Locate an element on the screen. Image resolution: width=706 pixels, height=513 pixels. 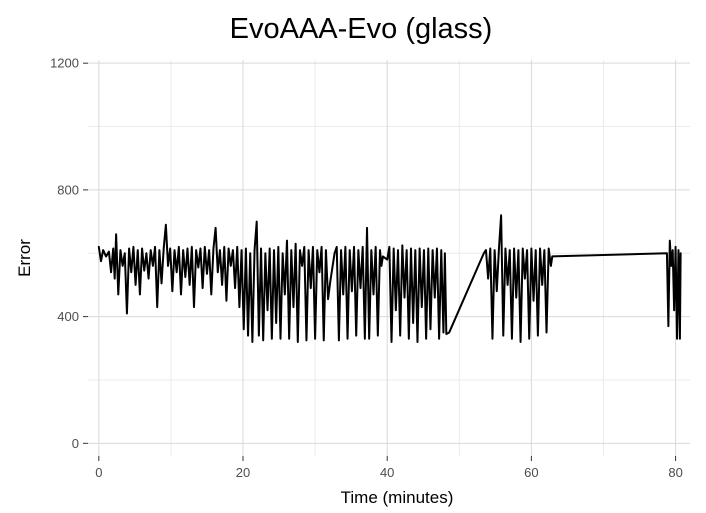
y-tick-labels: 0 400 800 1200 is located at coordinates (64, 253).